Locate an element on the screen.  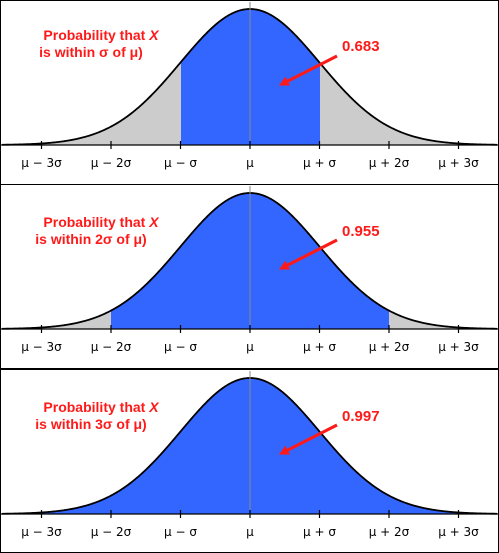
caption-line-2: is within σ of μ) is located at coordinates (91, 52).